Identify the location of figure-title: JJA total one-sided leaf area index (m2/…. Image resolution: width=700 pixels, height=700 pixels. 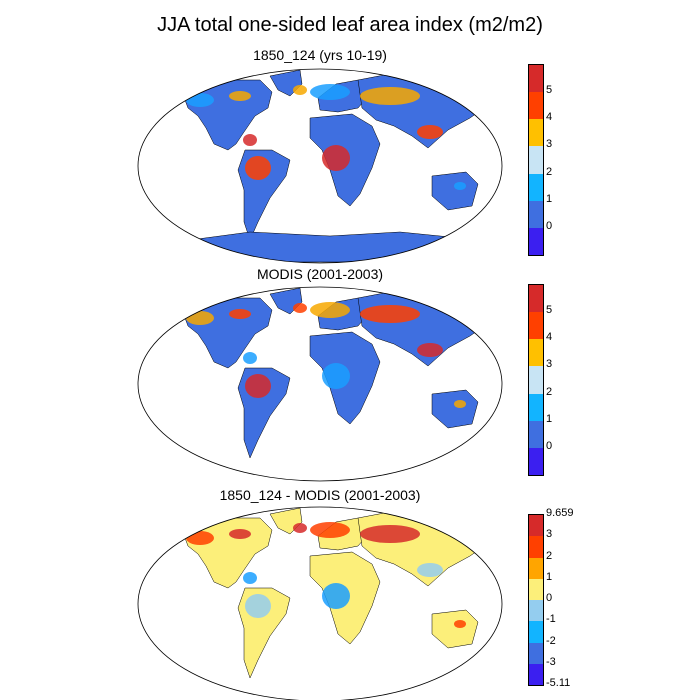
(350, 25).